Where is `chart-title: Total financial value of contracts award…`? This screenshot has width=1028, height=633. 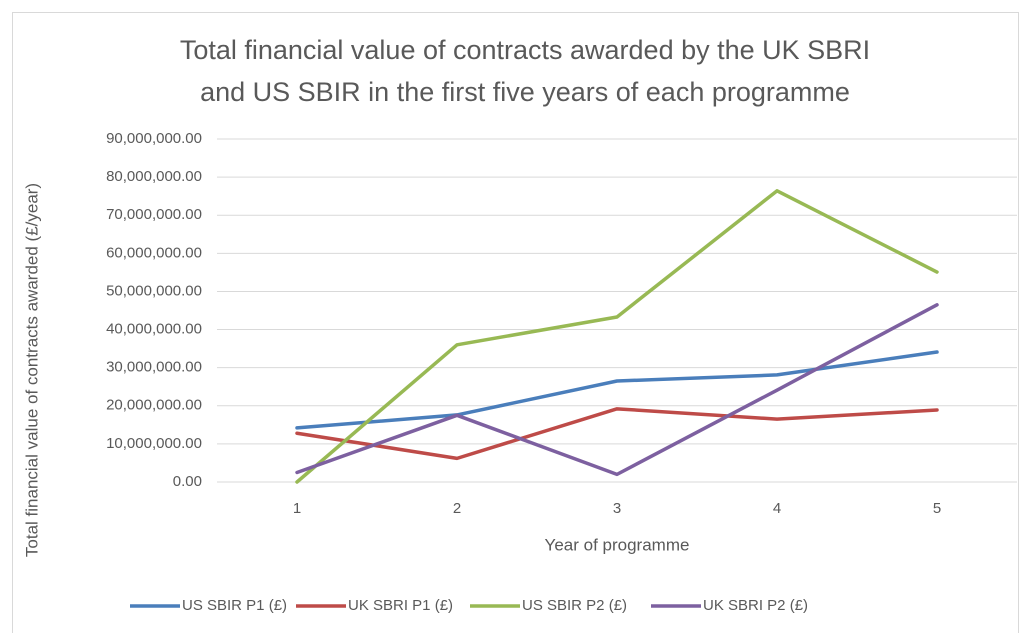
chart-title: Total financial value of contracts award… is located at coordinates (525, 50).